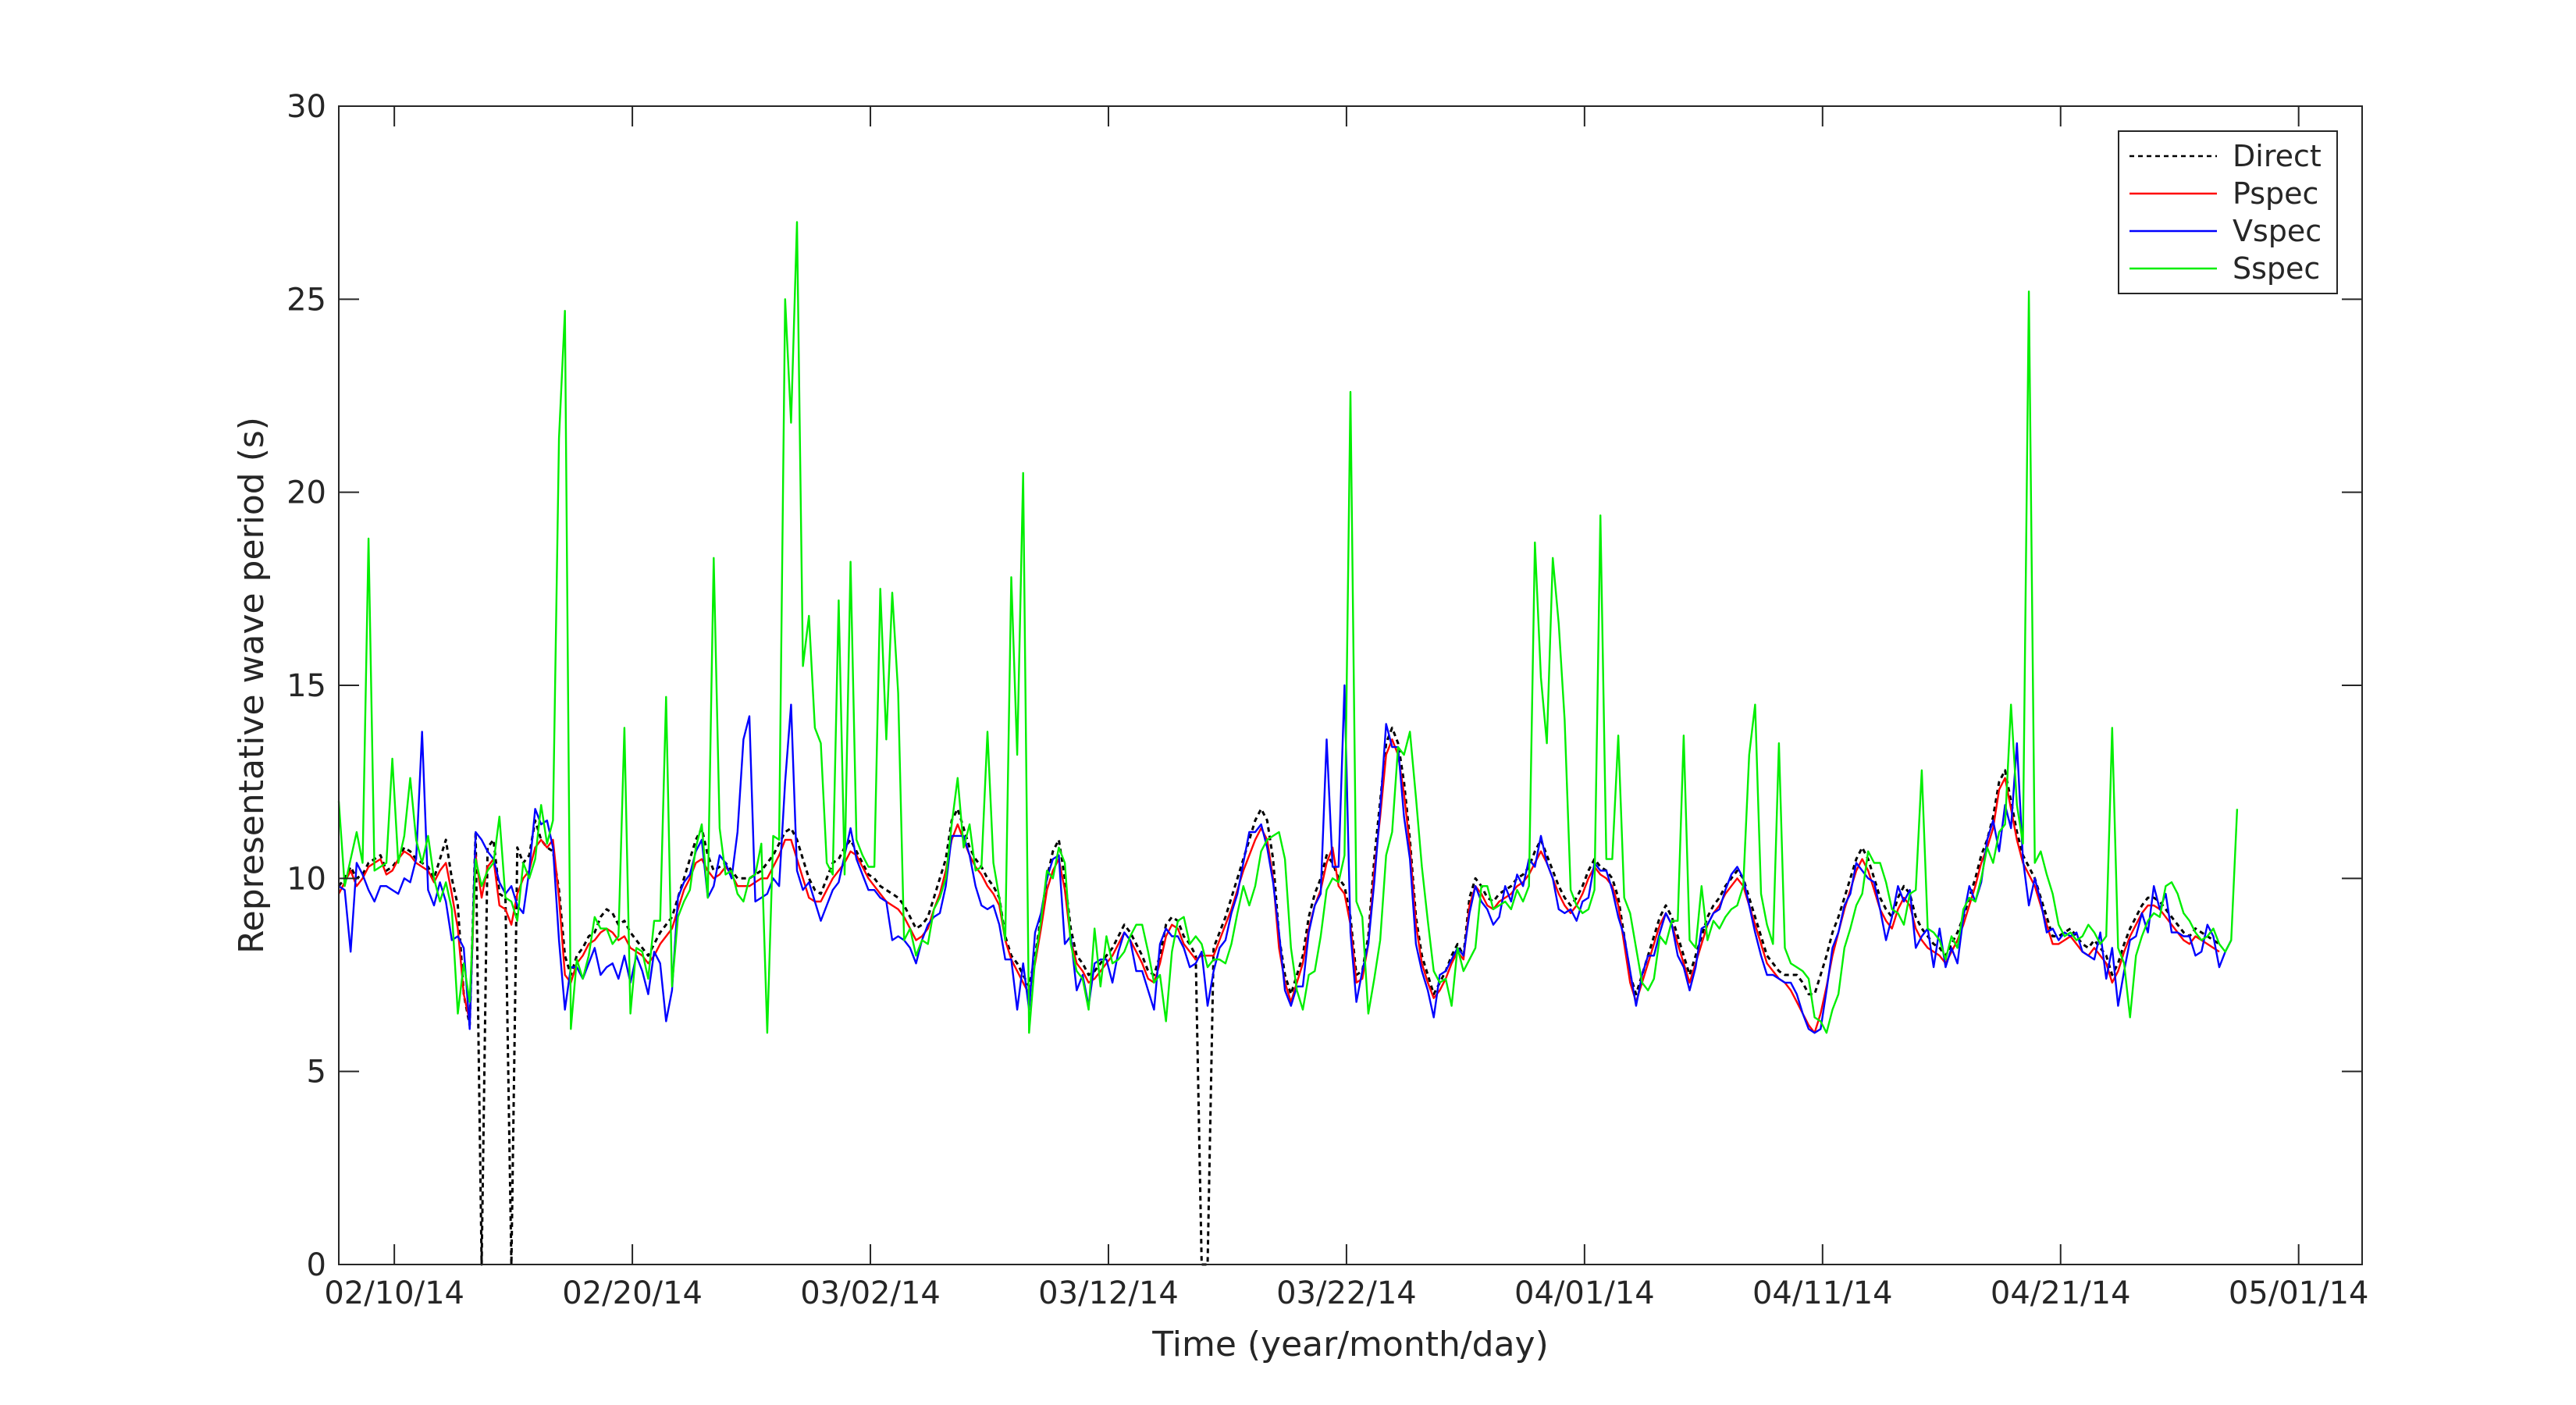 This screenshot has height=1405, width=2576. I want to click on legend-label-direct: Direct, so click(2277, 156).